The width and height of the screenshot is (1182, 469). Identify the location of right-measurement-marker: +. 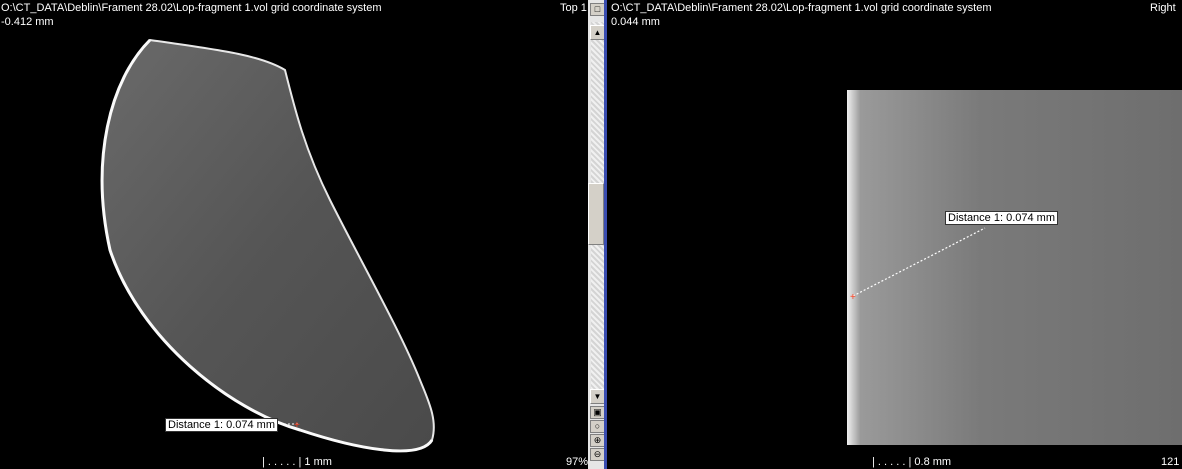
(853, 297).